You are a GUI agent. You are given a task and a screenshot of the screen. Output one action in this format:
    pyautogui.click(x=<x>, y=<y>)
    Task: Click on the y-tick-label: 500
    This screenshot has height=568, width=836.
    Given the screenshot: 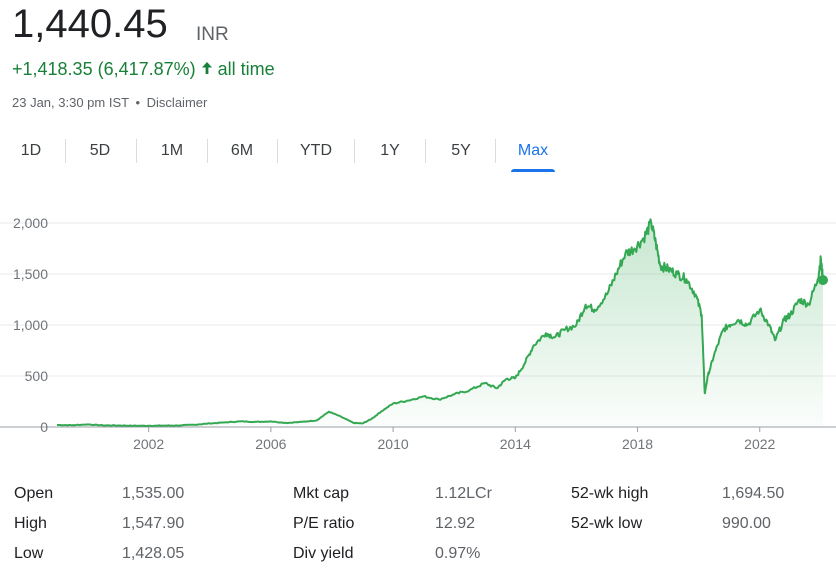 What is the action you would take?
    pyautogui.click(x=37, y=376)
    